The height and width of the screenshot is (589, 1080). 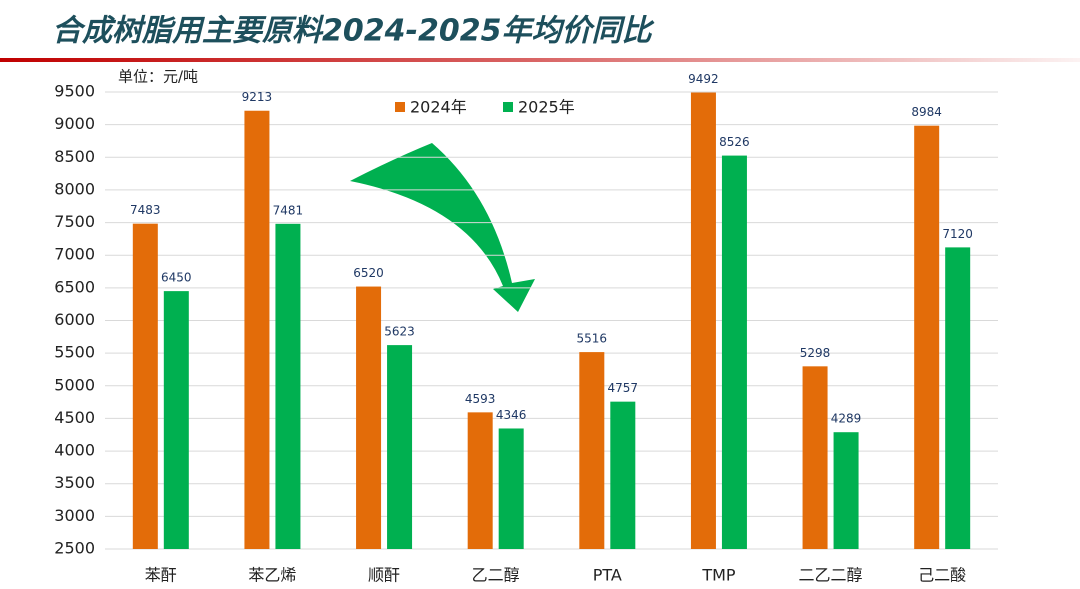 I want to click on x-tick-label: TMP, so click(x=718, y=575).